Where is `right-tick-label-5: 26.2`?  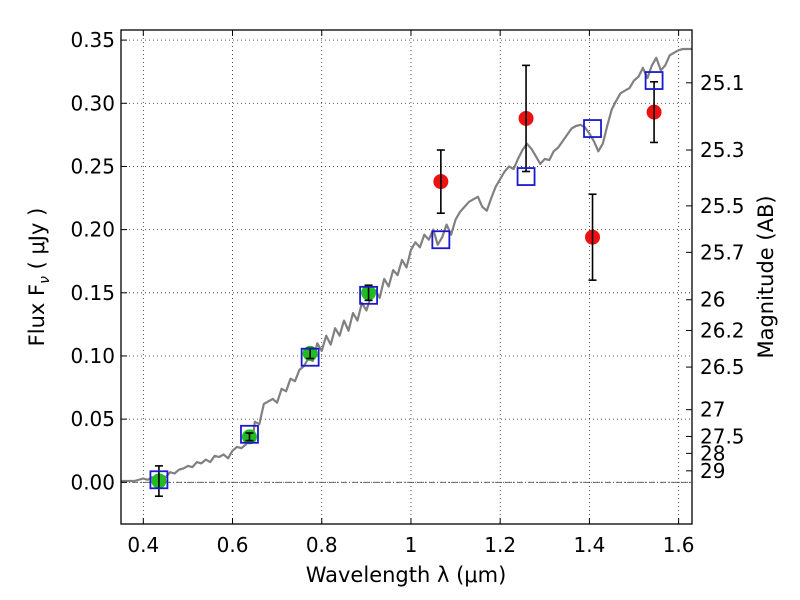 right-tick-label-5: 26.2 is located at coordinates (722, 330).